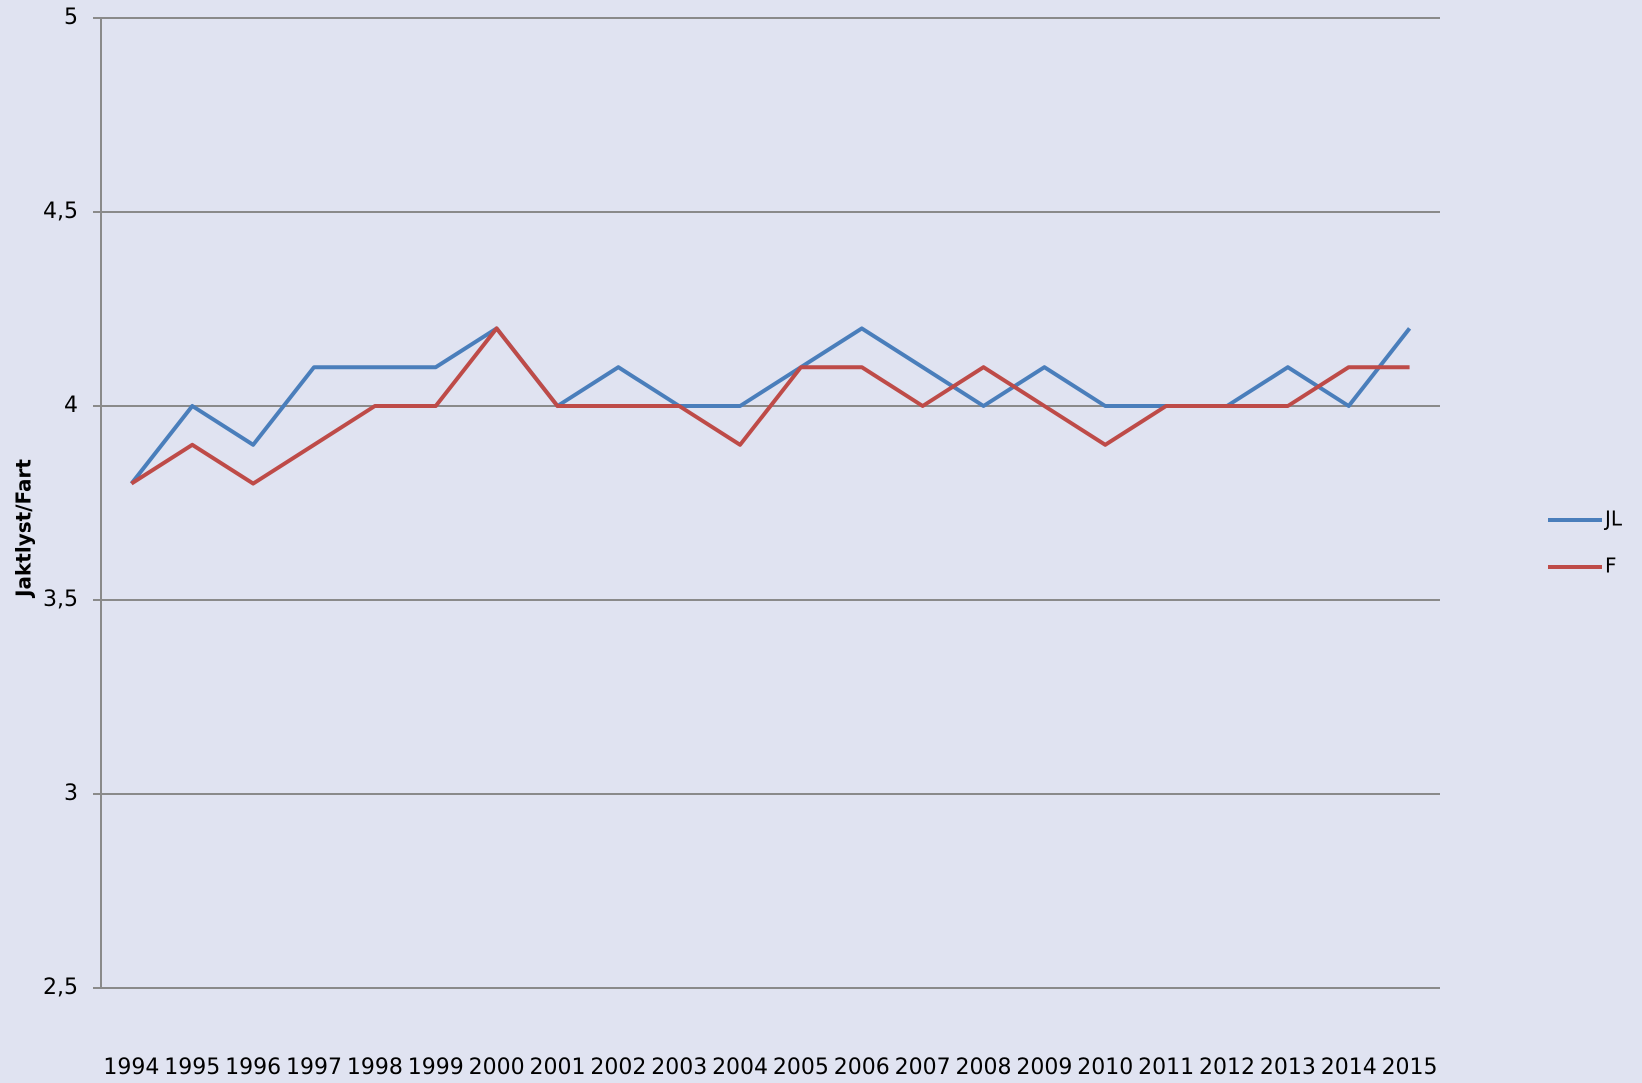 The width and height of the screenshot is (1642, 1083). Describe the element at coordinates (770, 406) in the screenshot. I see `line-series` at that location.